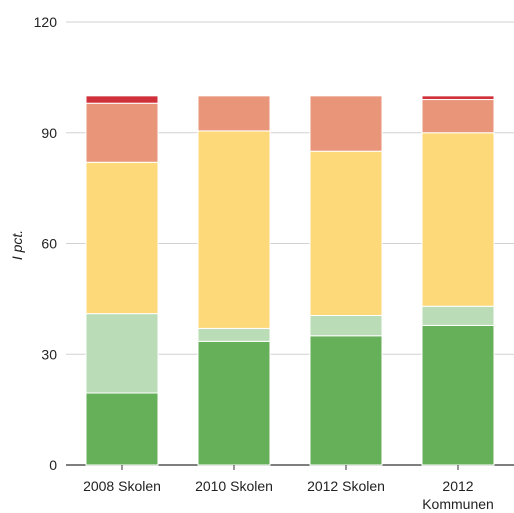 The image size is (514, 513). I want to click on x-tick-label: 2010 Skolen, so click(234, 486).